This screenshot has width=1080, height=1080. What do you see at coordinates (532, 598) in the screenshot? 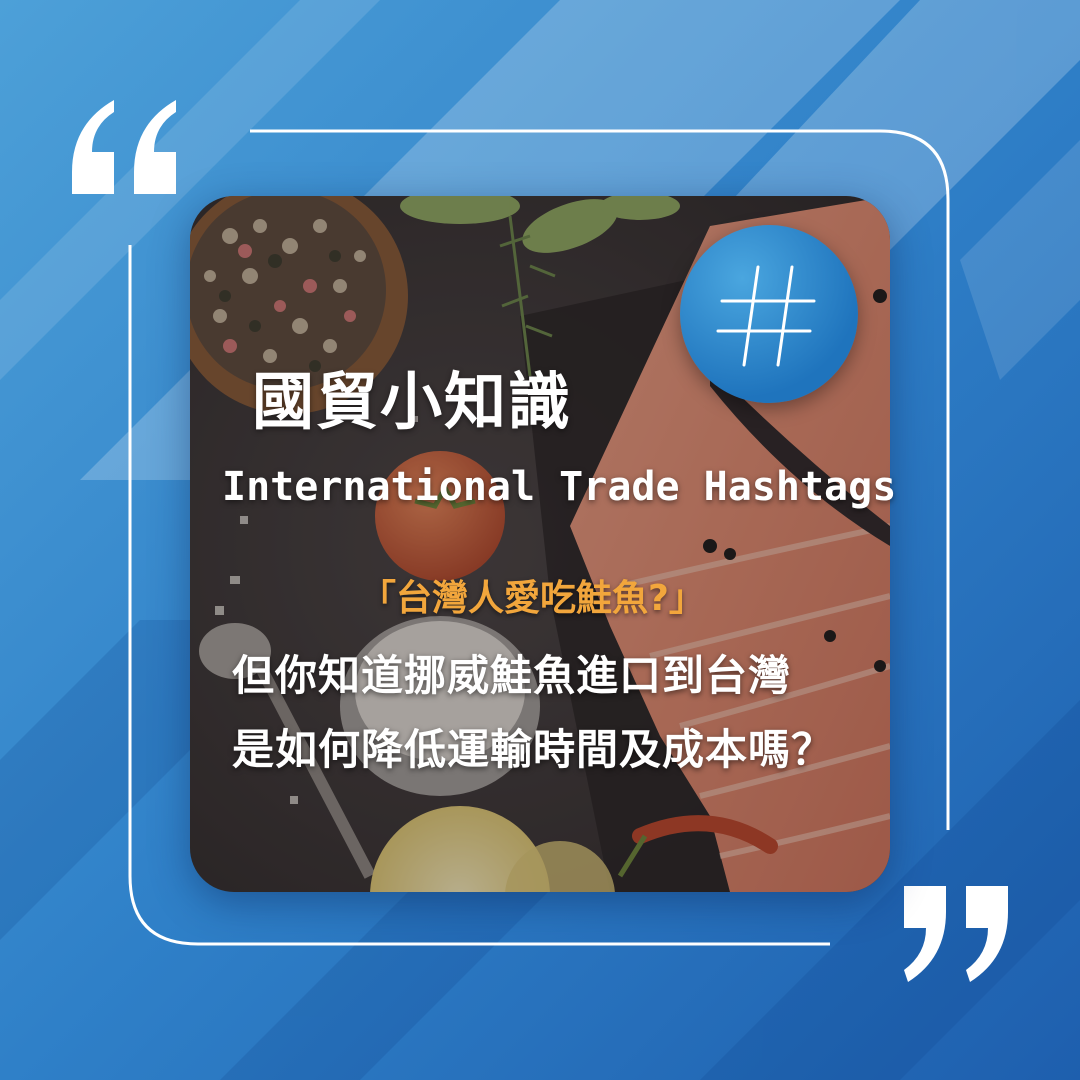
I see `highlight-question: 「台灣人愛吃鮭魚?」` at bounding box center [532, 598].